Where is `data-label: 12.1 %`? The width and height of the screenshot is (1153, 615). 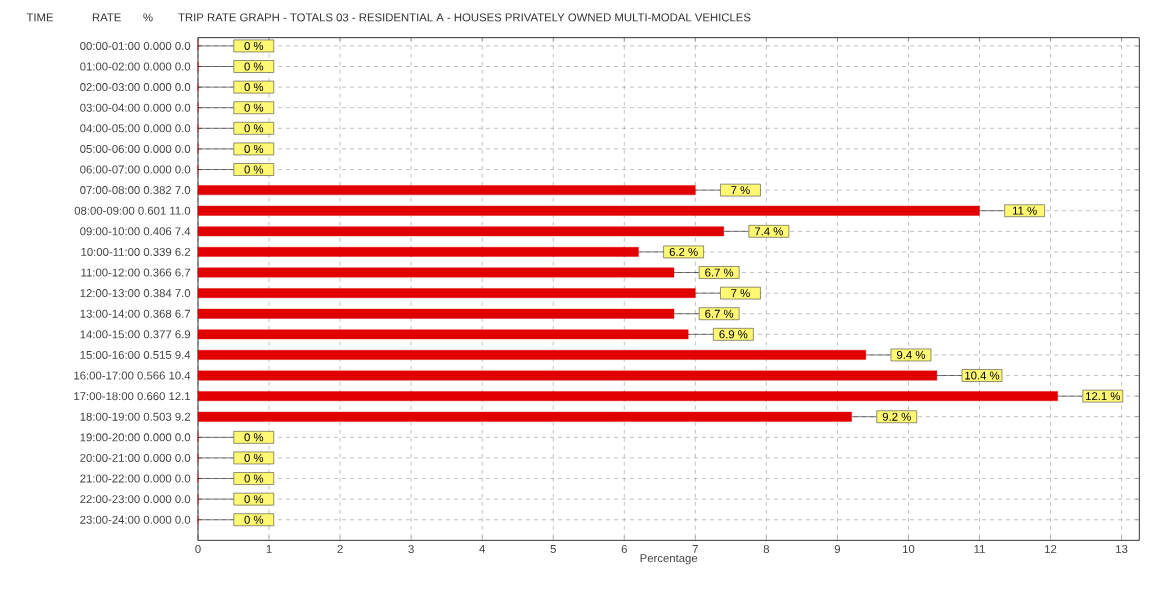
data-label: 12.1 % is located at coordinates (1103, 396).